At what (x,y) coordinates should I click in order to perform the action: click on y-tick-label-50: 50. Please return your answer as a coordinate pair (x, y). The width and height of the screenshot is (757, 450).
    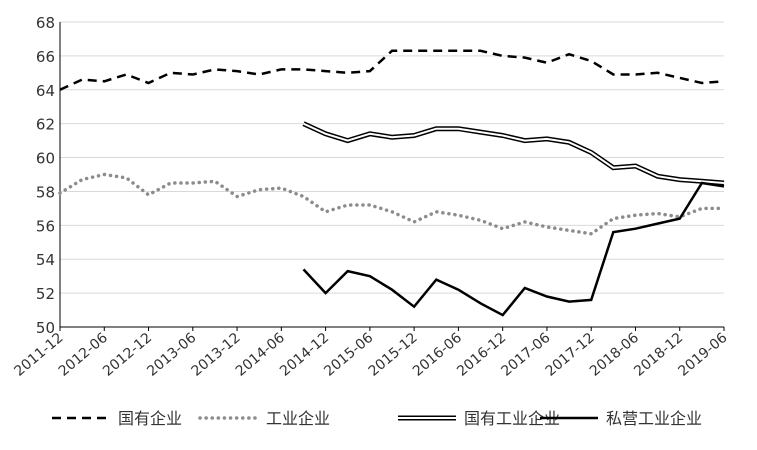
    Looking at the image, I should click on (45, 328).